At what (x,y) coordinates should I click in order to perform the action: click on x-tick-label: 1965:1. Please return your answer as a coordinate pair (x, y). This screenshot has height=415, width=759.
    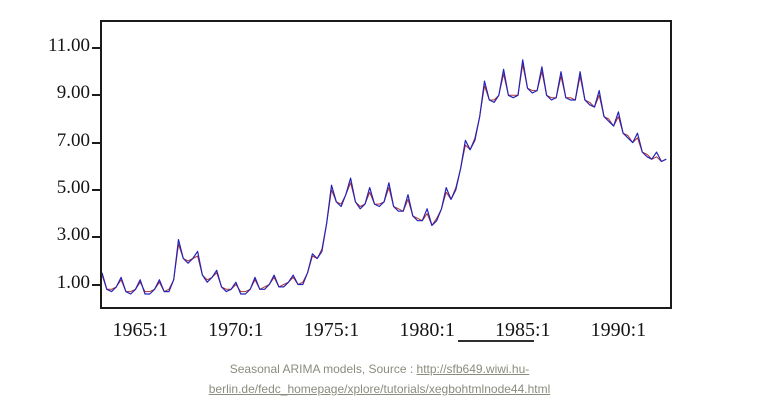
    Looking at the image, I should click on (140, 330).